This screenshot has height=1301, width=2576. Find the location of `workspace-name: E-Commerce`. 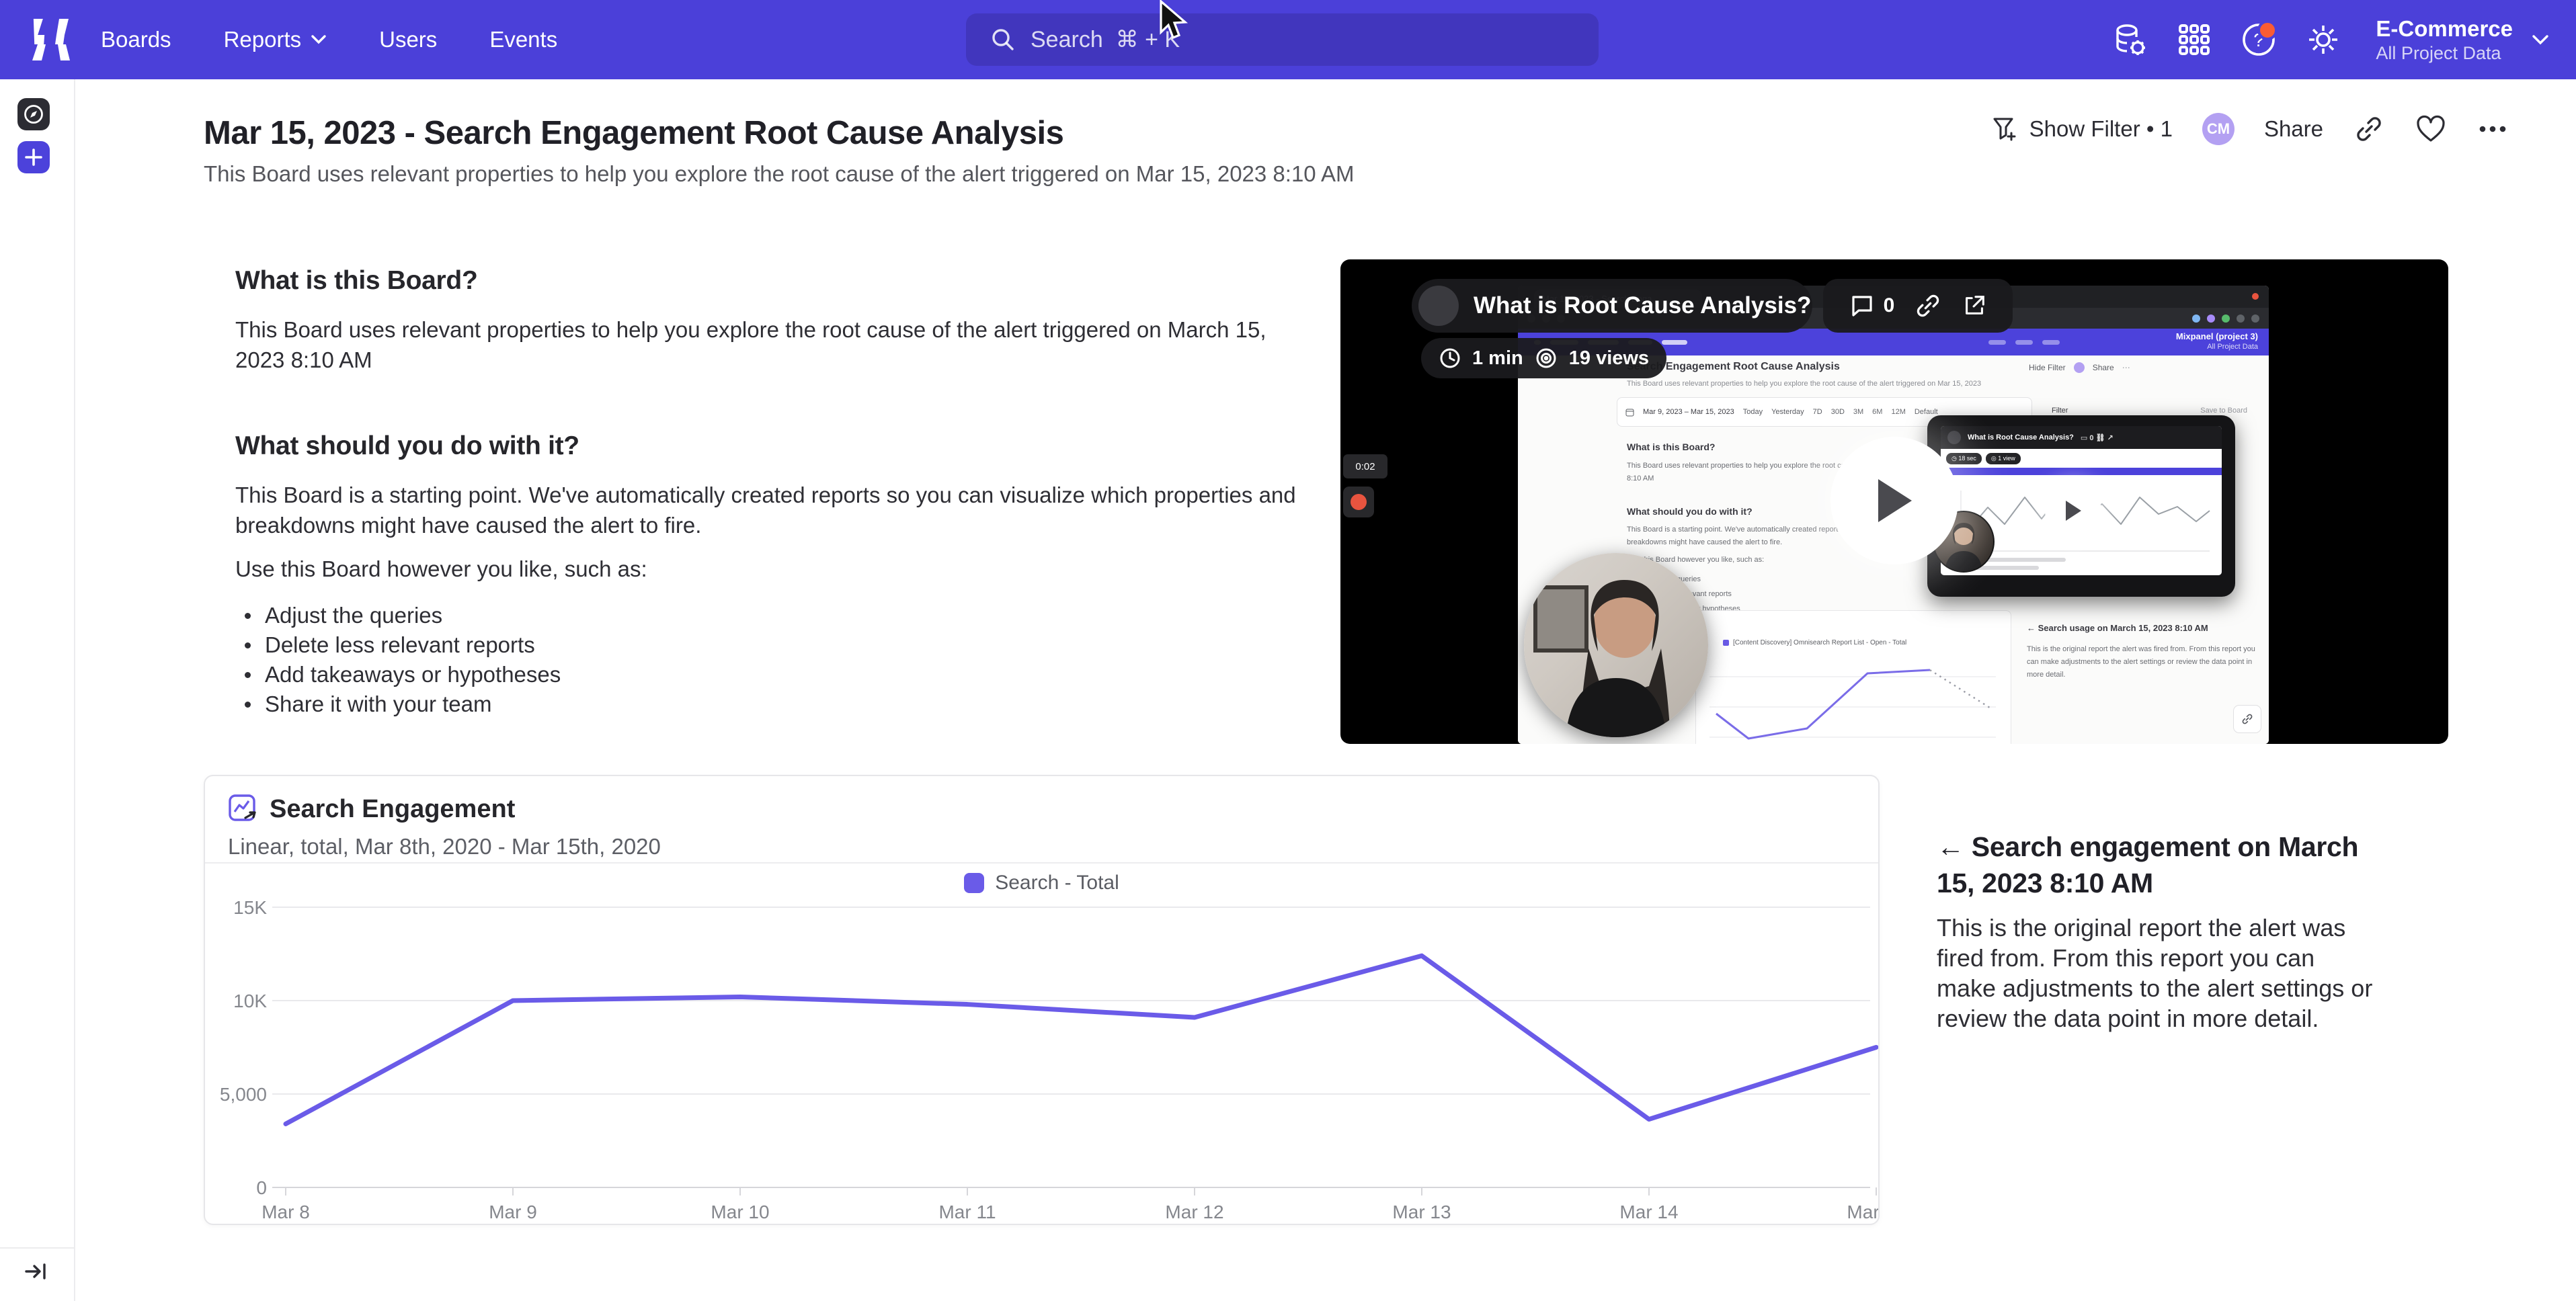

workspace-name: E-Commerce is located at coordinates (2444, 28).